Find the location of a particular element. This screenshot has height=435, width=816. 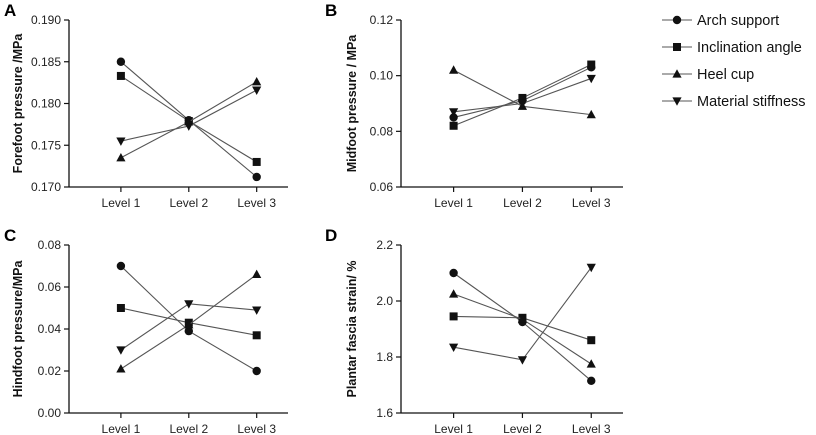

series-inclination-angle is located at coordinates (522, 95).